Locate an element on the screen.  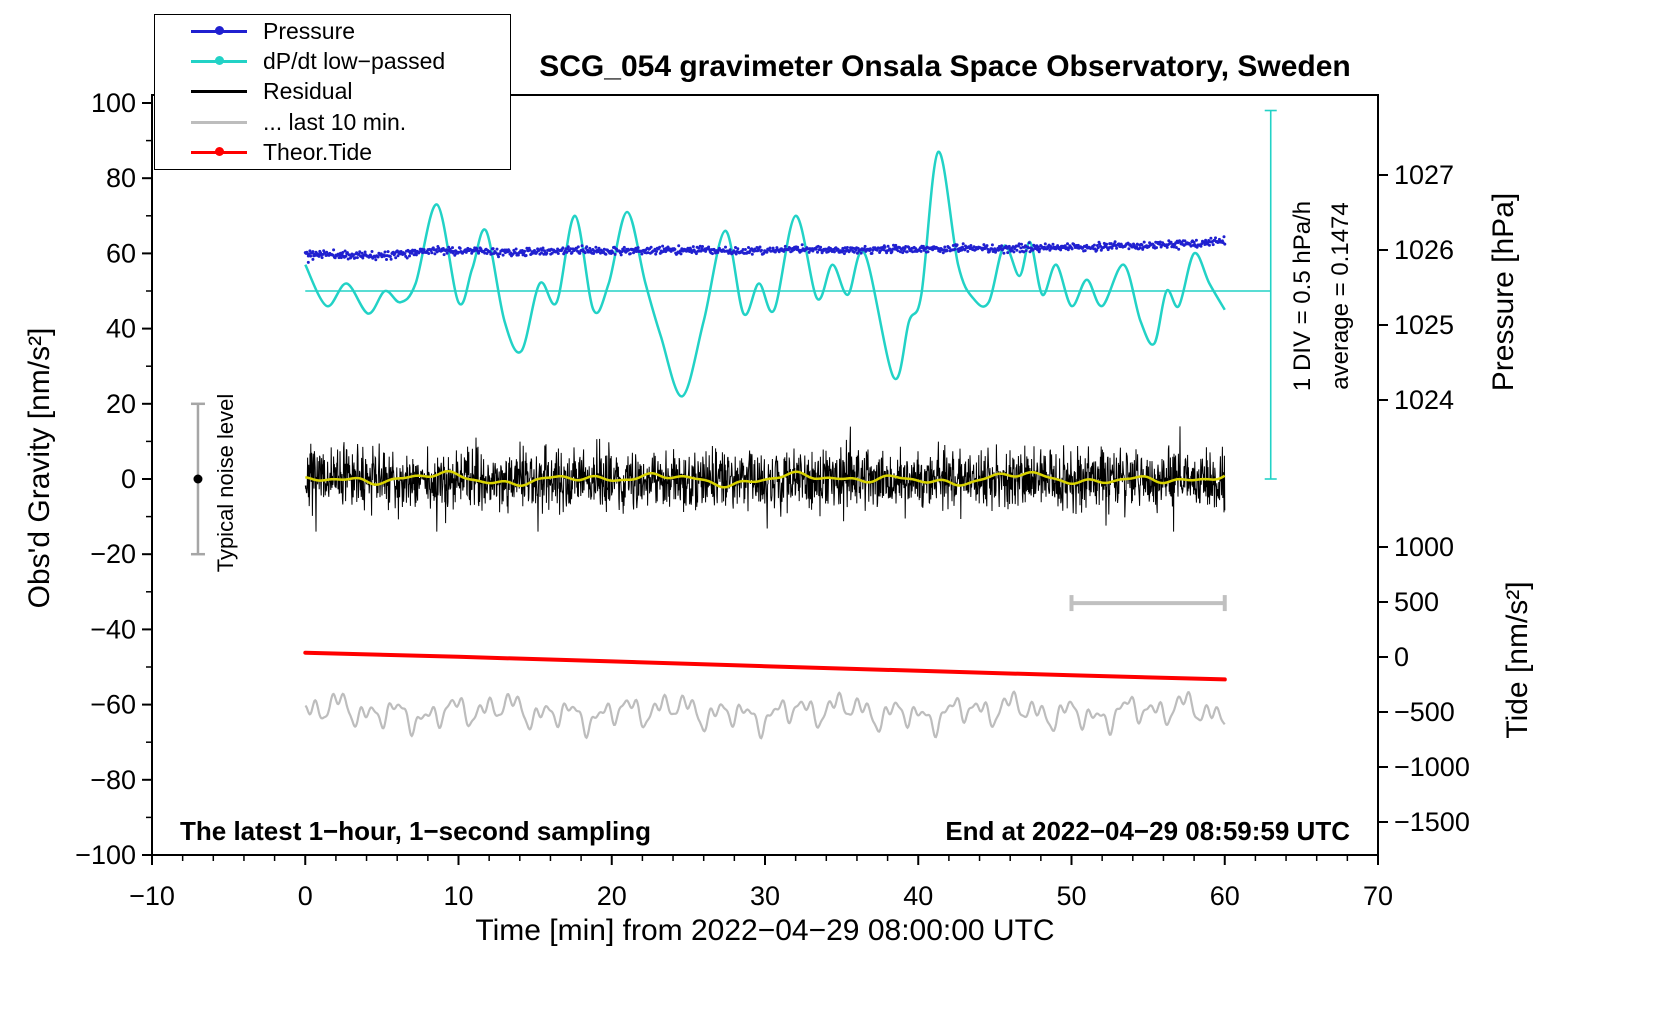
legend-item-residual: Residual is located at coordinates (350, 92).